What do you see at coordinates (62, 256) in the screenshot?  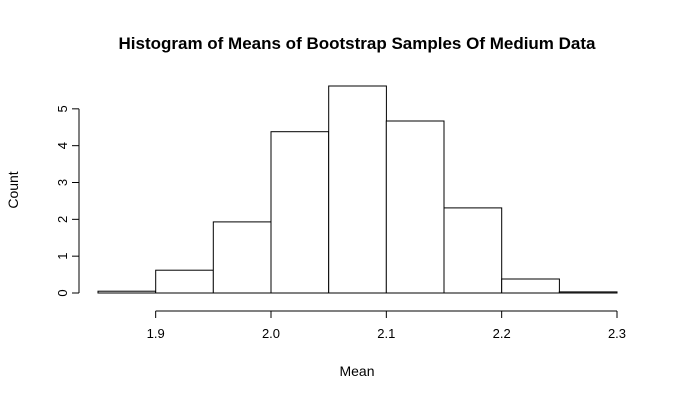 I see `y-tick-label: 1` at bounding box center [62, 256].